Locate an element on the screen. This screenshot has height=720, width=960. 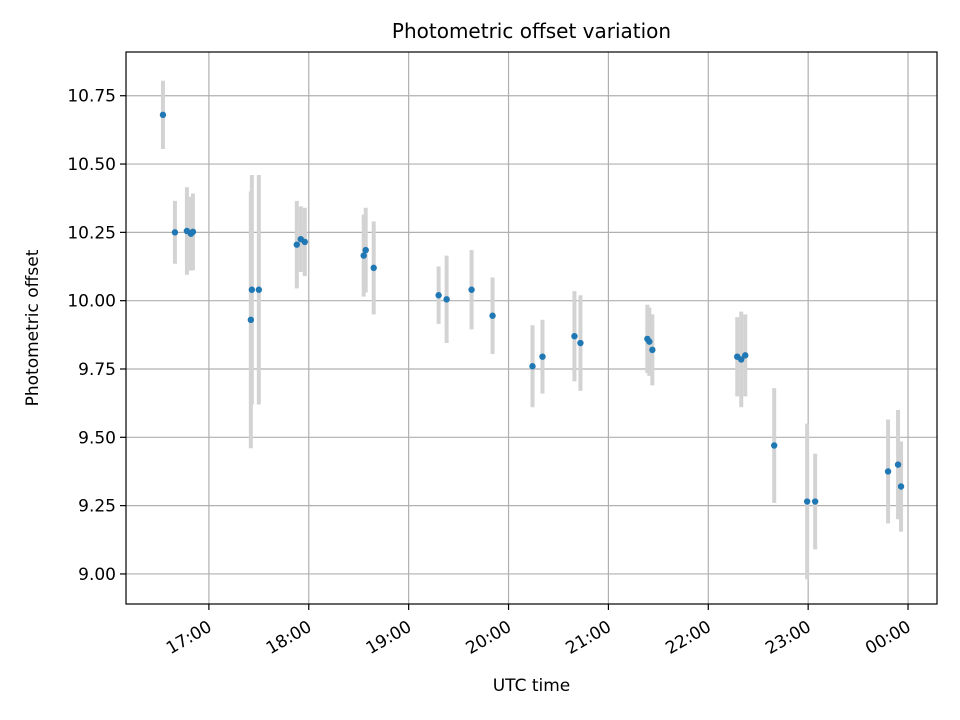
y-tick-label: 9.00 is located at coordinates (97, 575).